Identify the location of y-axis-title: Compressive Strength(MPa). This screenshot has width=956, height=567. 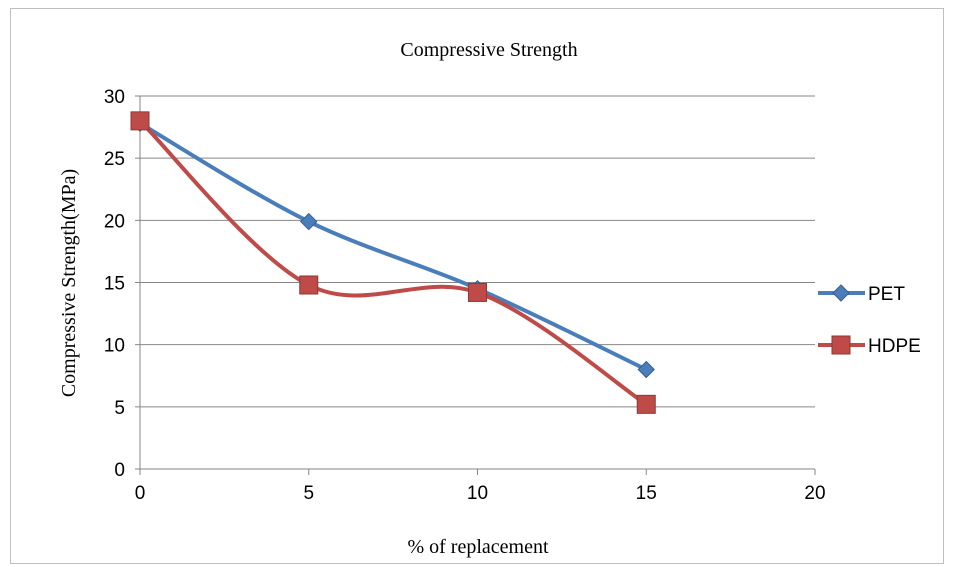
(69, 283).